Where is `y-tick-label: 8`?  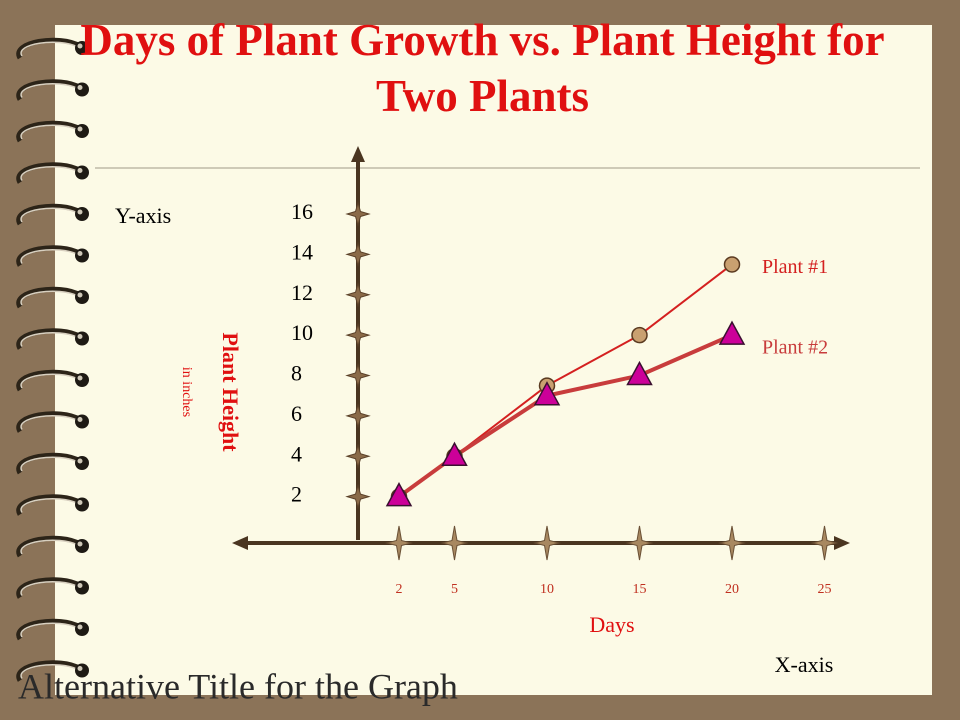
y-tick-label: 8 is located at coordinates (296, 373).